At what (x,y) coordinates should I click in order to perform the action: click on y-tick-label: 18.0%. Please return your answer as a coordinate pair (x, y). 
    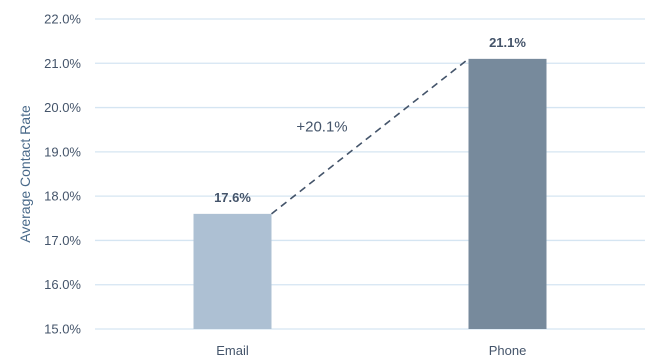
    Looking at the image, I should click on (62, 196).